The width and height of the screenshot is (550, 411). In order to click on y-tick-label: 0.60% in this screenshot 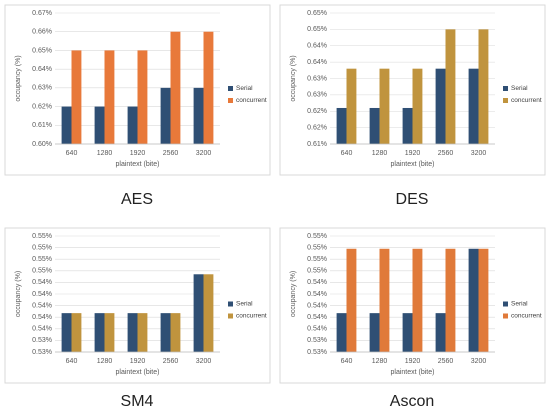, I will do `click(42, 144)`.